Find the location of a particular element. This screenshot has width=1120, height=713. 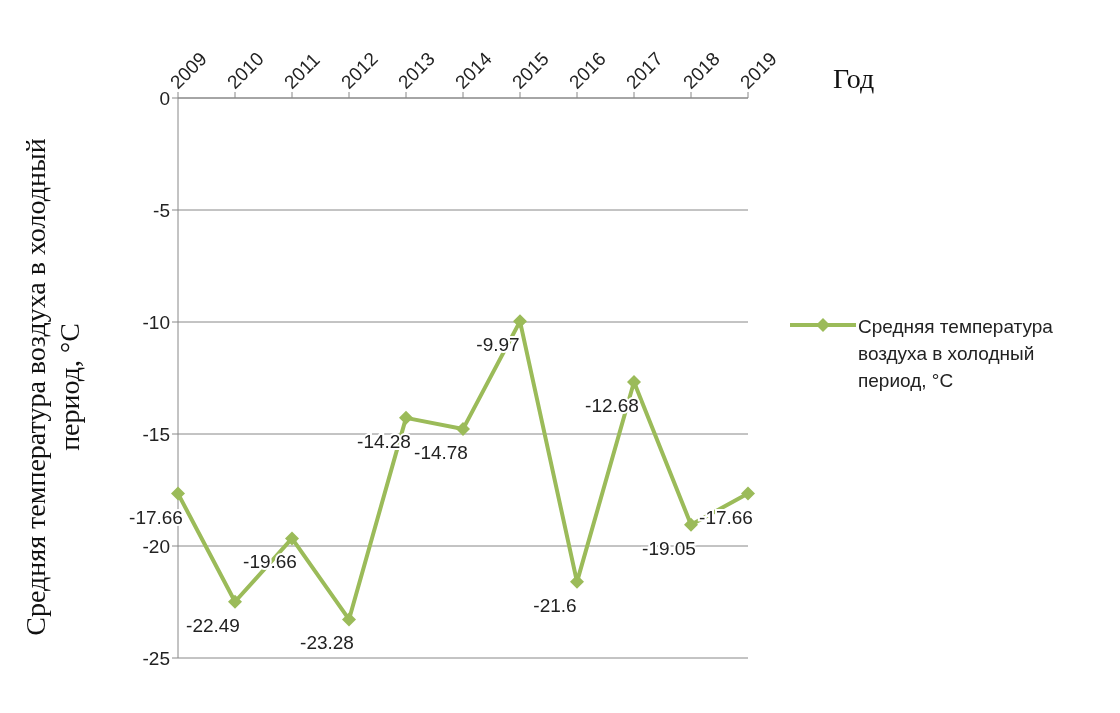

data-label: -21.6 is located at coordinates (555, 605).